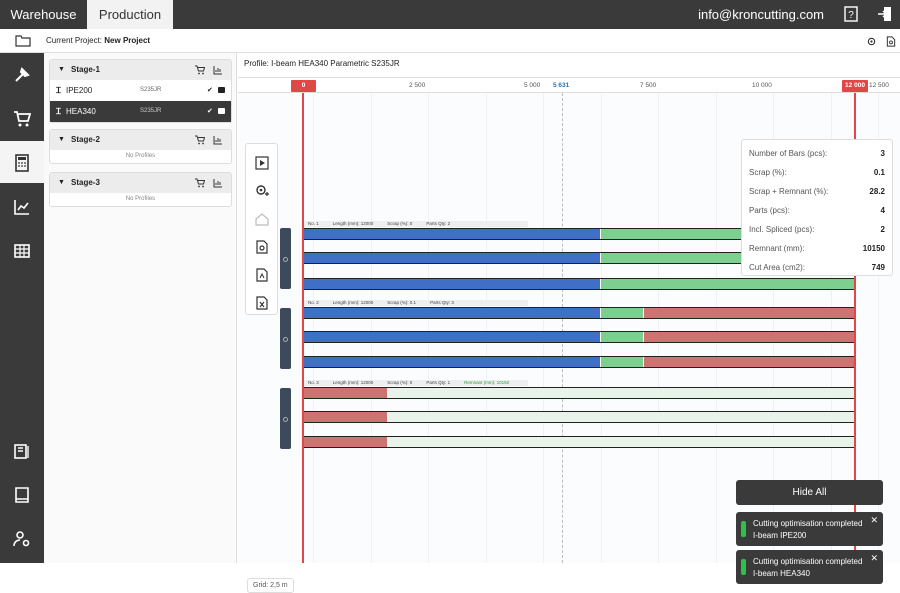  Describe the element at coordinates (140, 111) in the screenshot. I see `profile-row-selected: Ꮖ HEA340 S235JR ✔` at that location.